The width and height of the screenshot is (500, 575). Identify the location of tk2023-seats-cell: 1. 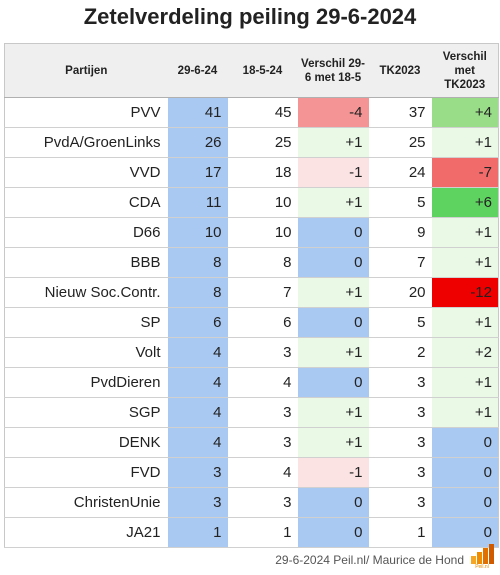
(400, 532).